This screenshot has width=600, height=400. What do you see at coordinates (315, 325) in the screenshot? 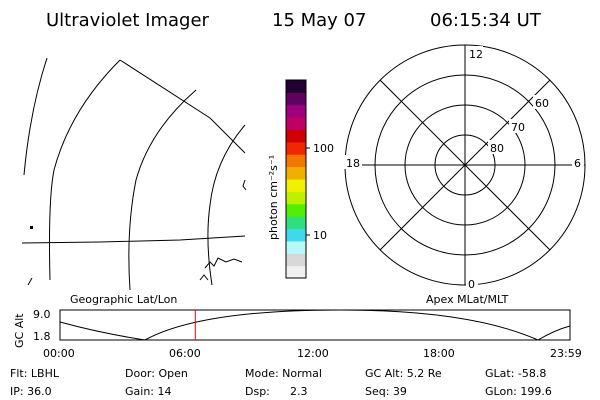
I see `altitude-curve` at bounding box center [315, 325].